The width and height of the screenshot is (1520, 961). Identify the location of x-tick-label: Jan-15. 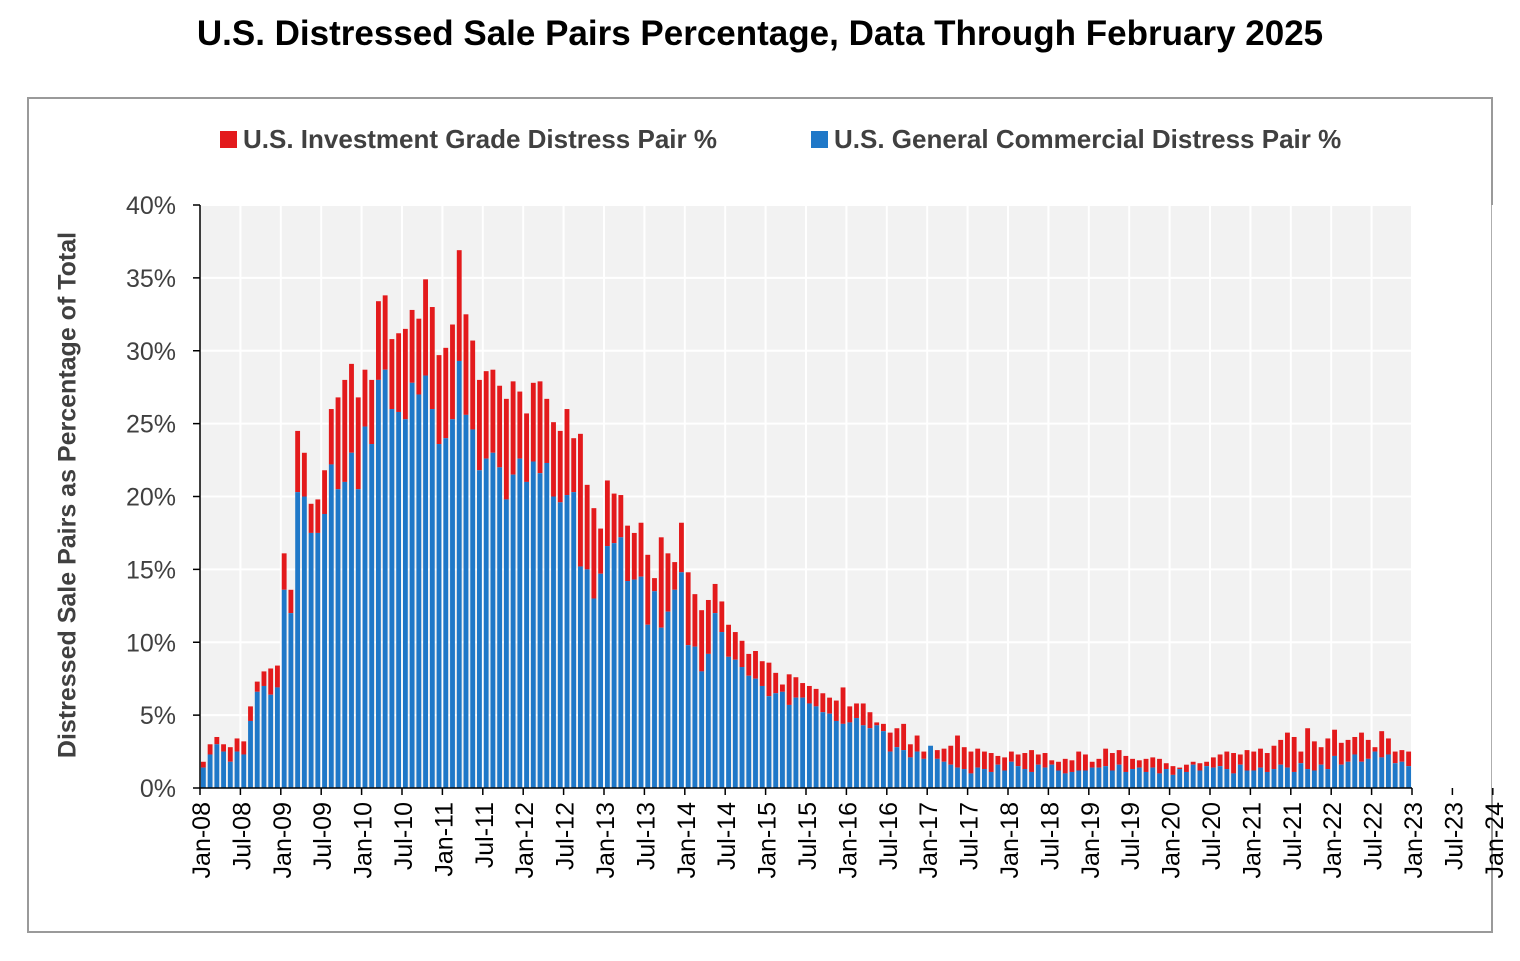
(768, 840).